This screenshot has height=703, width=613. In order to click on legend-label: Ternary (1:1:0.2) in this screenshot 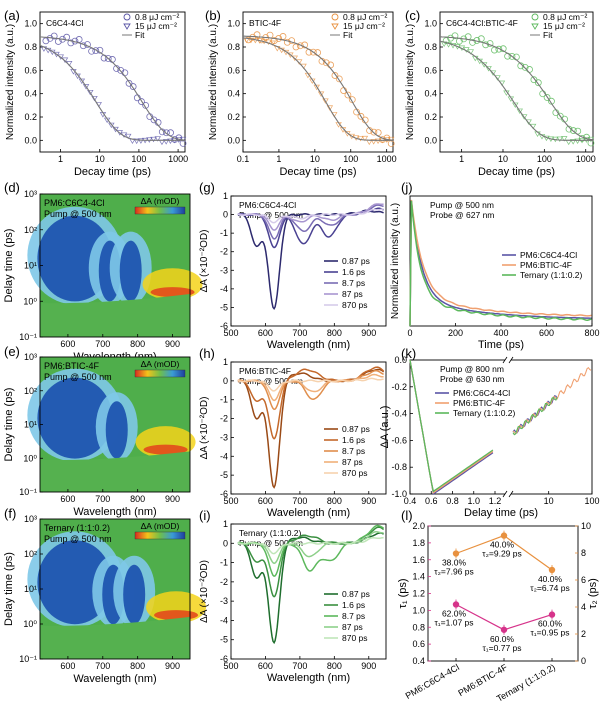, I will do `click(551, 275)`.